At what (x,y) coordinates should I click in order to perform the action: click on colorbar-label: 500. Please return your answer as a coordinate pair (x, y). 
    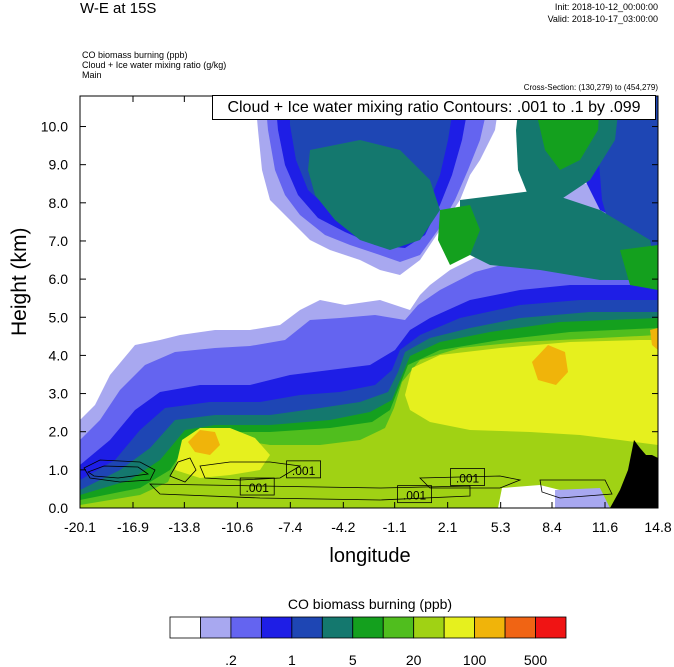
    Looking at the image, I should click on (536, 659).